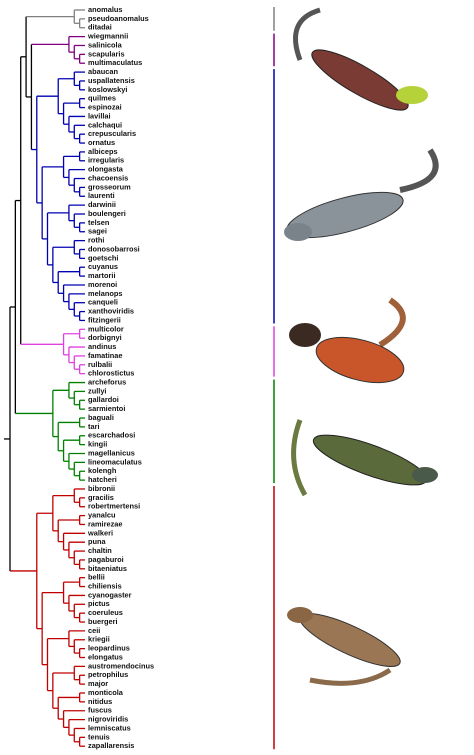  What do you see at coordinates (102, 204) in the screenshot?
I see `taxon-label: darwinii` at bounding box center [102, 204].